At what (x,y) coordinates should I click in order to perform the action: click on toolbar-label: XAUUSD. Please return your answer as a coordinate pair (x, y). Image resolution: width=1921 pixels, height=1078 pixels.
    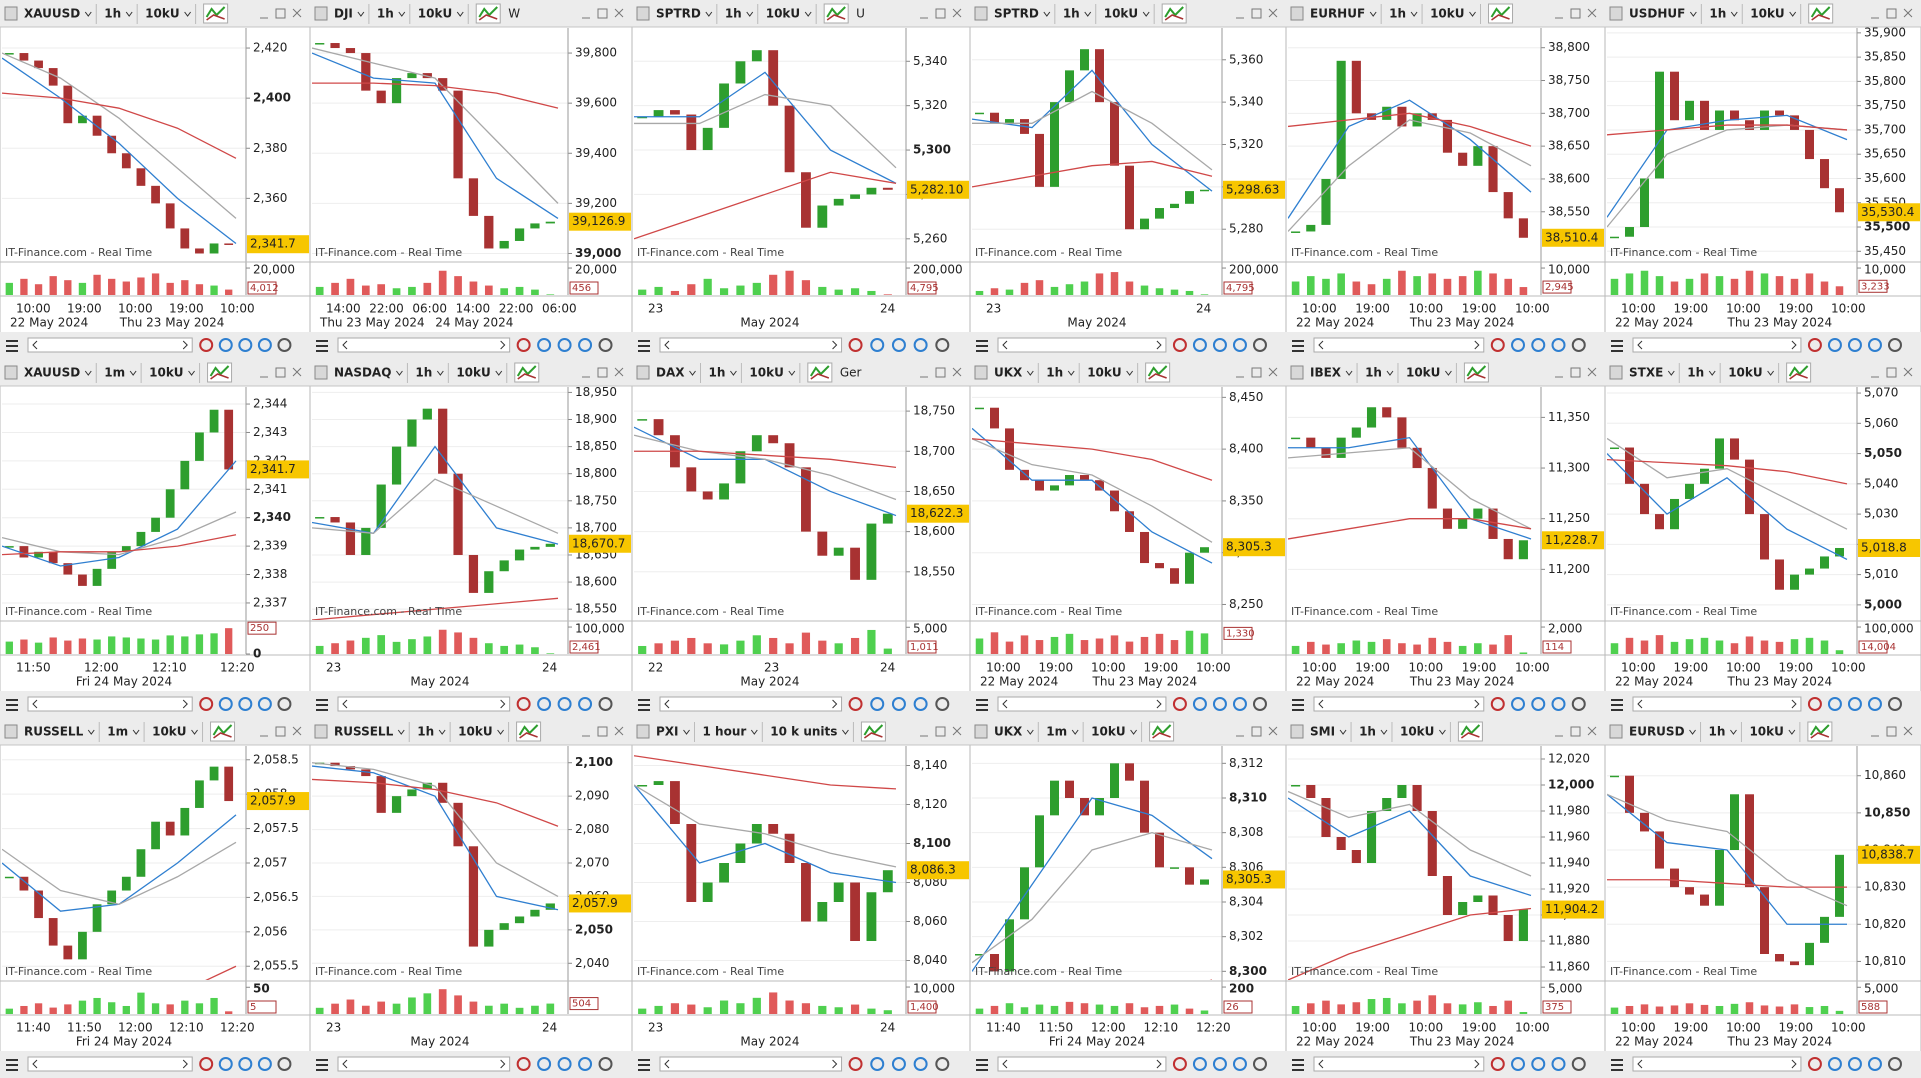
    Looking at the image, I should click on (52, 373).